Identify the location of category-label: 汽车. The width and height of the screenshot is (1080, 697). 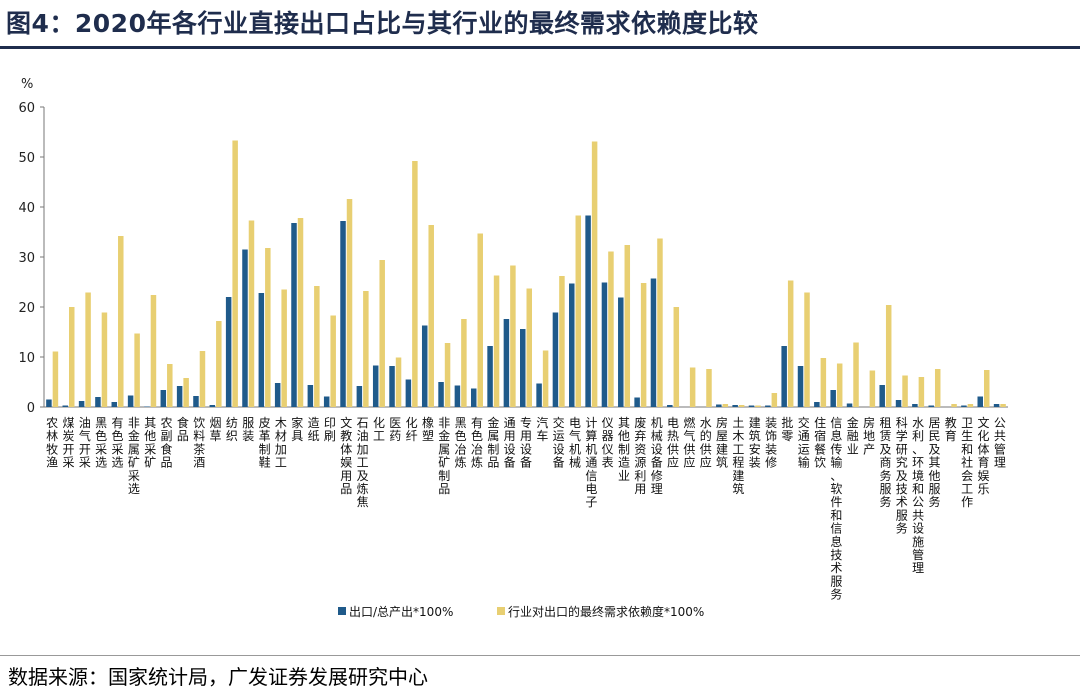
(542, 429).